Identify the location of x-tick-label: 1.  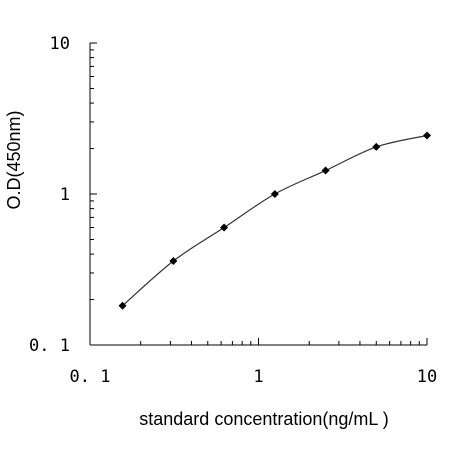
(258, 377).